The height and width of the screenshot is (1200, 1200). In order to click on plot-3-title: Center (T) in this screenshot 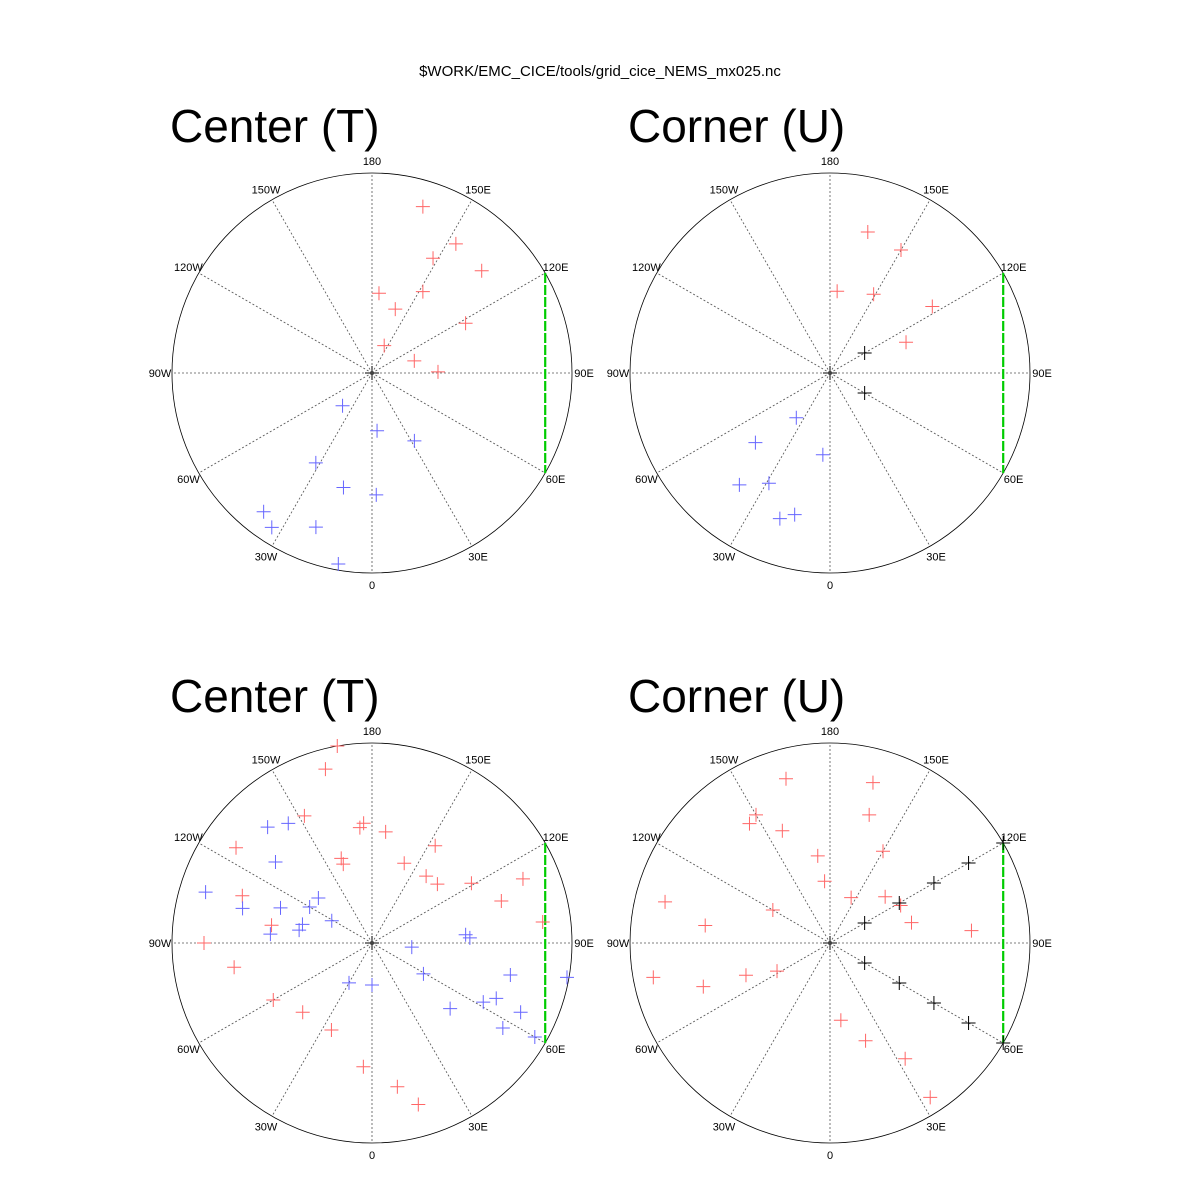, I will do `click(275, 696)`.